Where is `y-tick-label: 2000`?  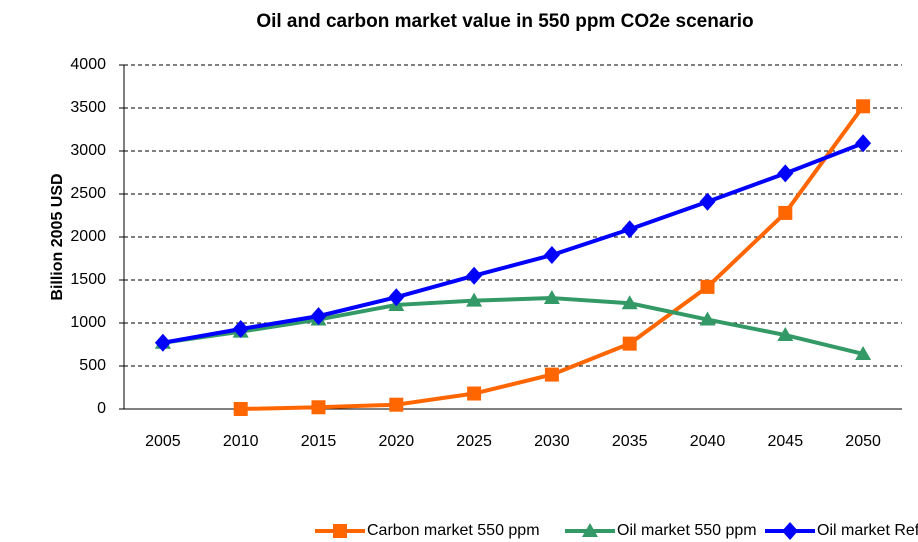
y-tick-label: 2000 is located at coordinates (88, 236).